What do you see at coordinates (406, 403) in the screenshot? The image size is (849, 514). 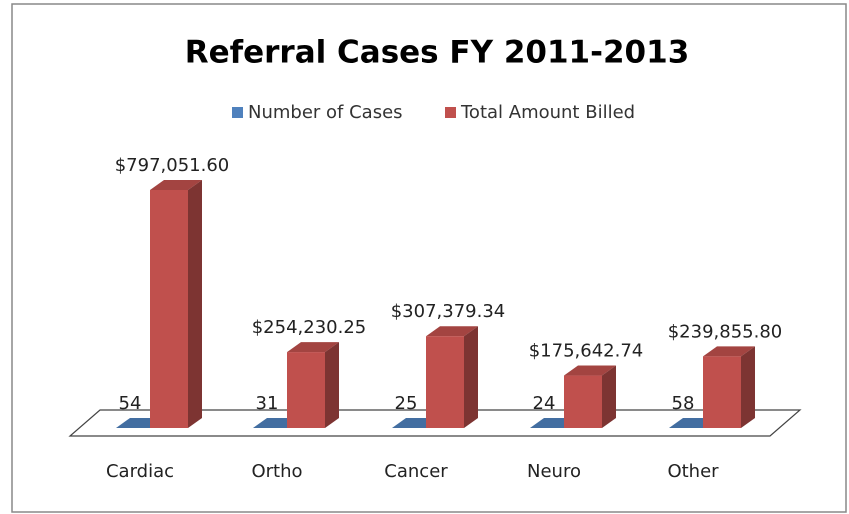 I see `data-label: 25` at bounding box center [406, 403].